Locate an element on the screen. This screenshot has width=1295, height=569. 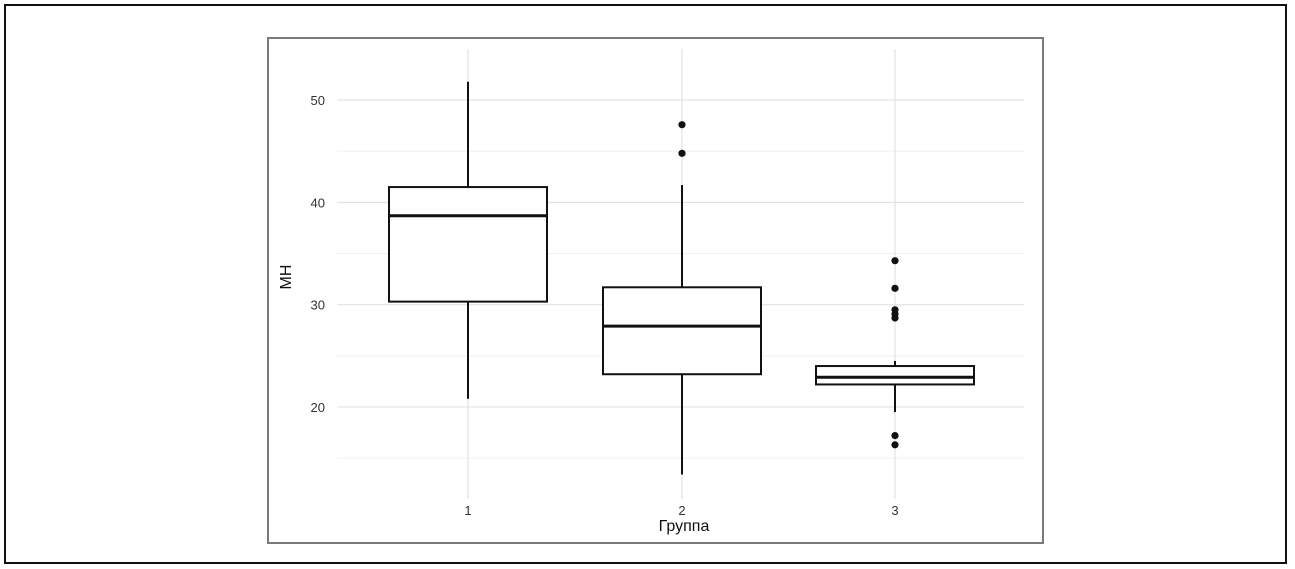
y-tick-labels: 20 30 40 50 is located at coordinates (318, 254).